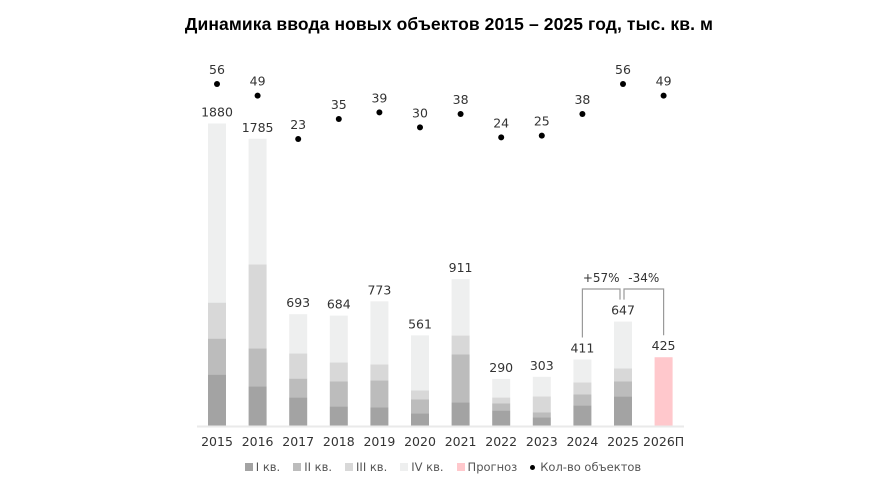 The width and height of the screenshot is (878, 479). What do you see at coordinates (461, 343) in the screenshot?
I see `bar-2021: 911` at bounding box center [461, 343].